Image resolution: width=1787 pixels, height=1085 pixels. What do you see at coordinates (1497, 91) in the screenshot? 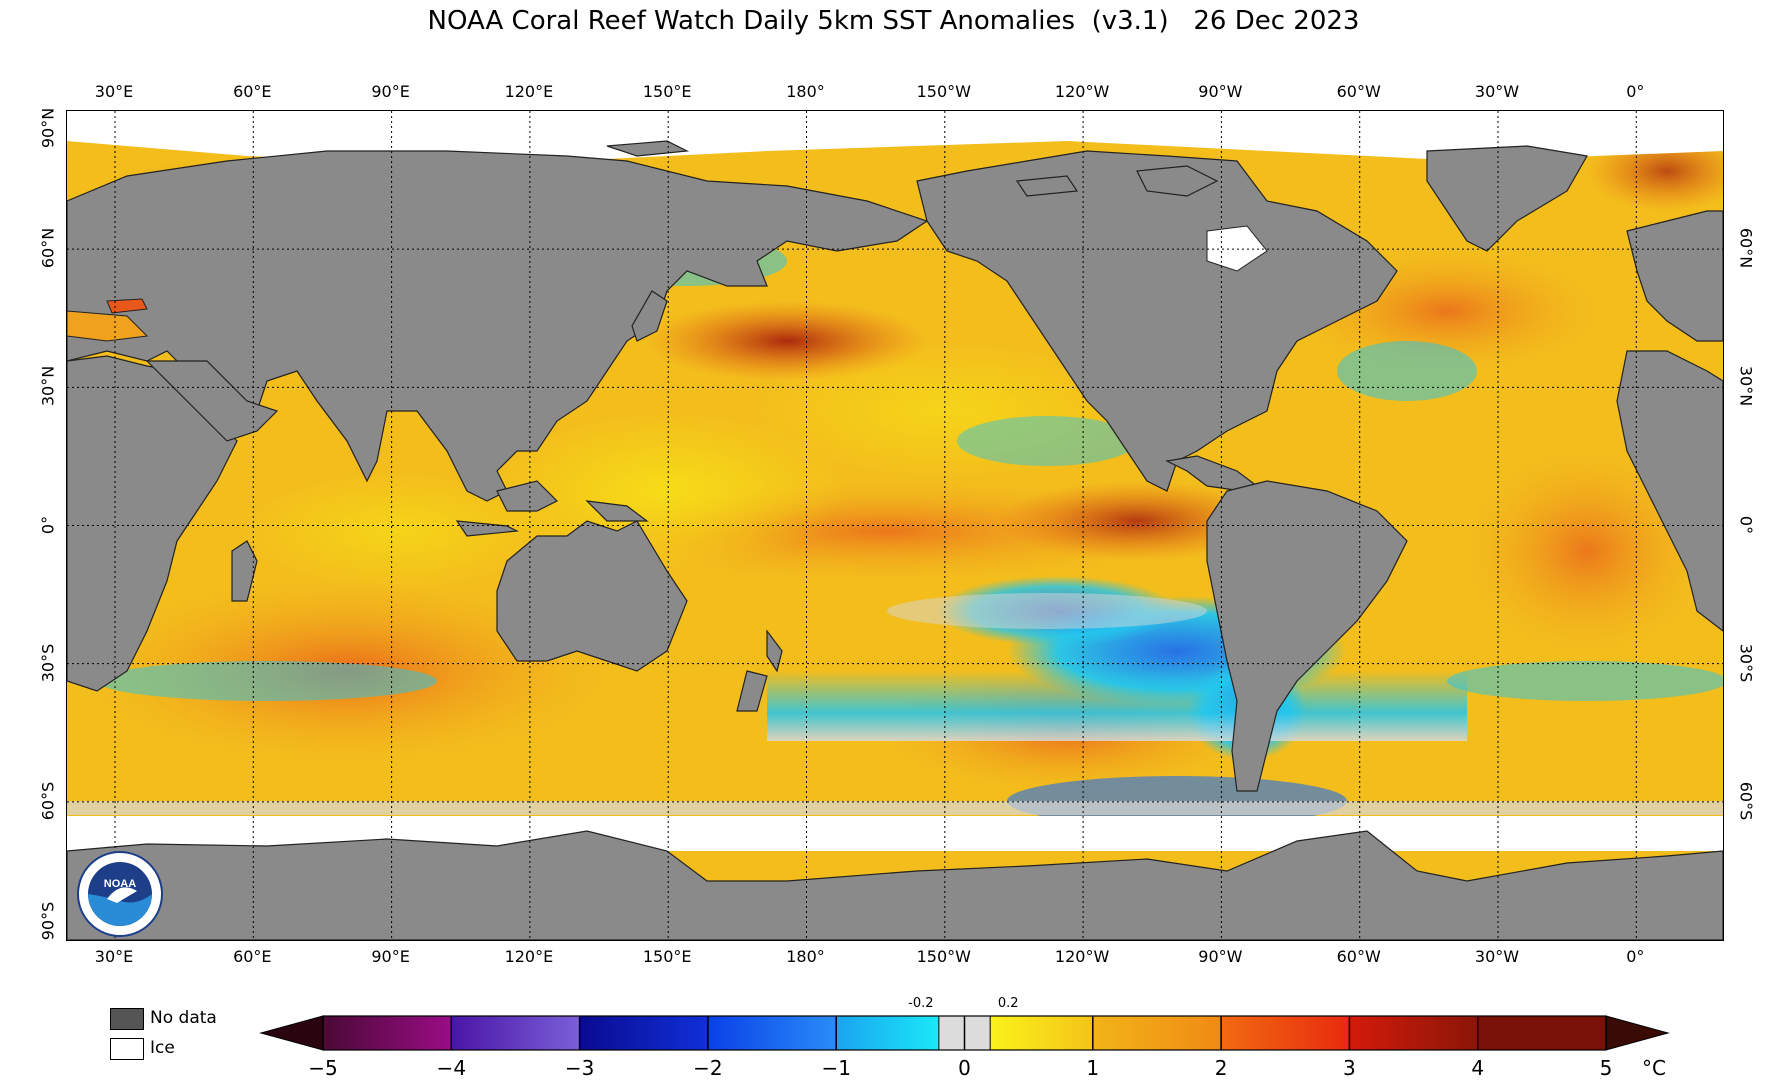
I see `top-lon-label: 30°W` at bounding box center [1497, 91].